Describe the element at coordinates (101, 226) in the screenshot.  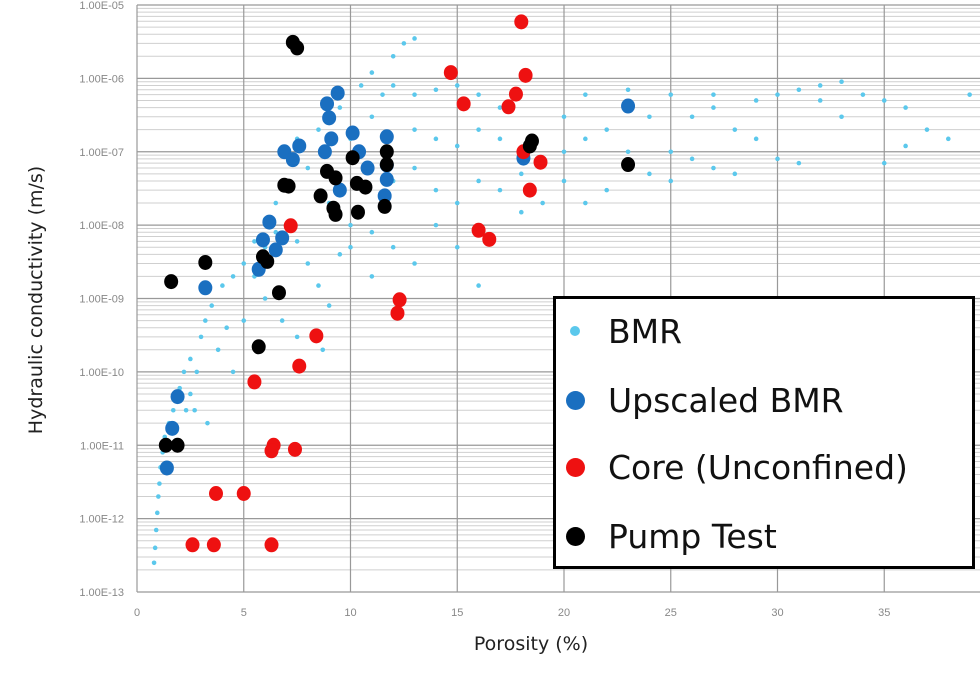
I see `y-tick-label: 1.00E-08` at that location.